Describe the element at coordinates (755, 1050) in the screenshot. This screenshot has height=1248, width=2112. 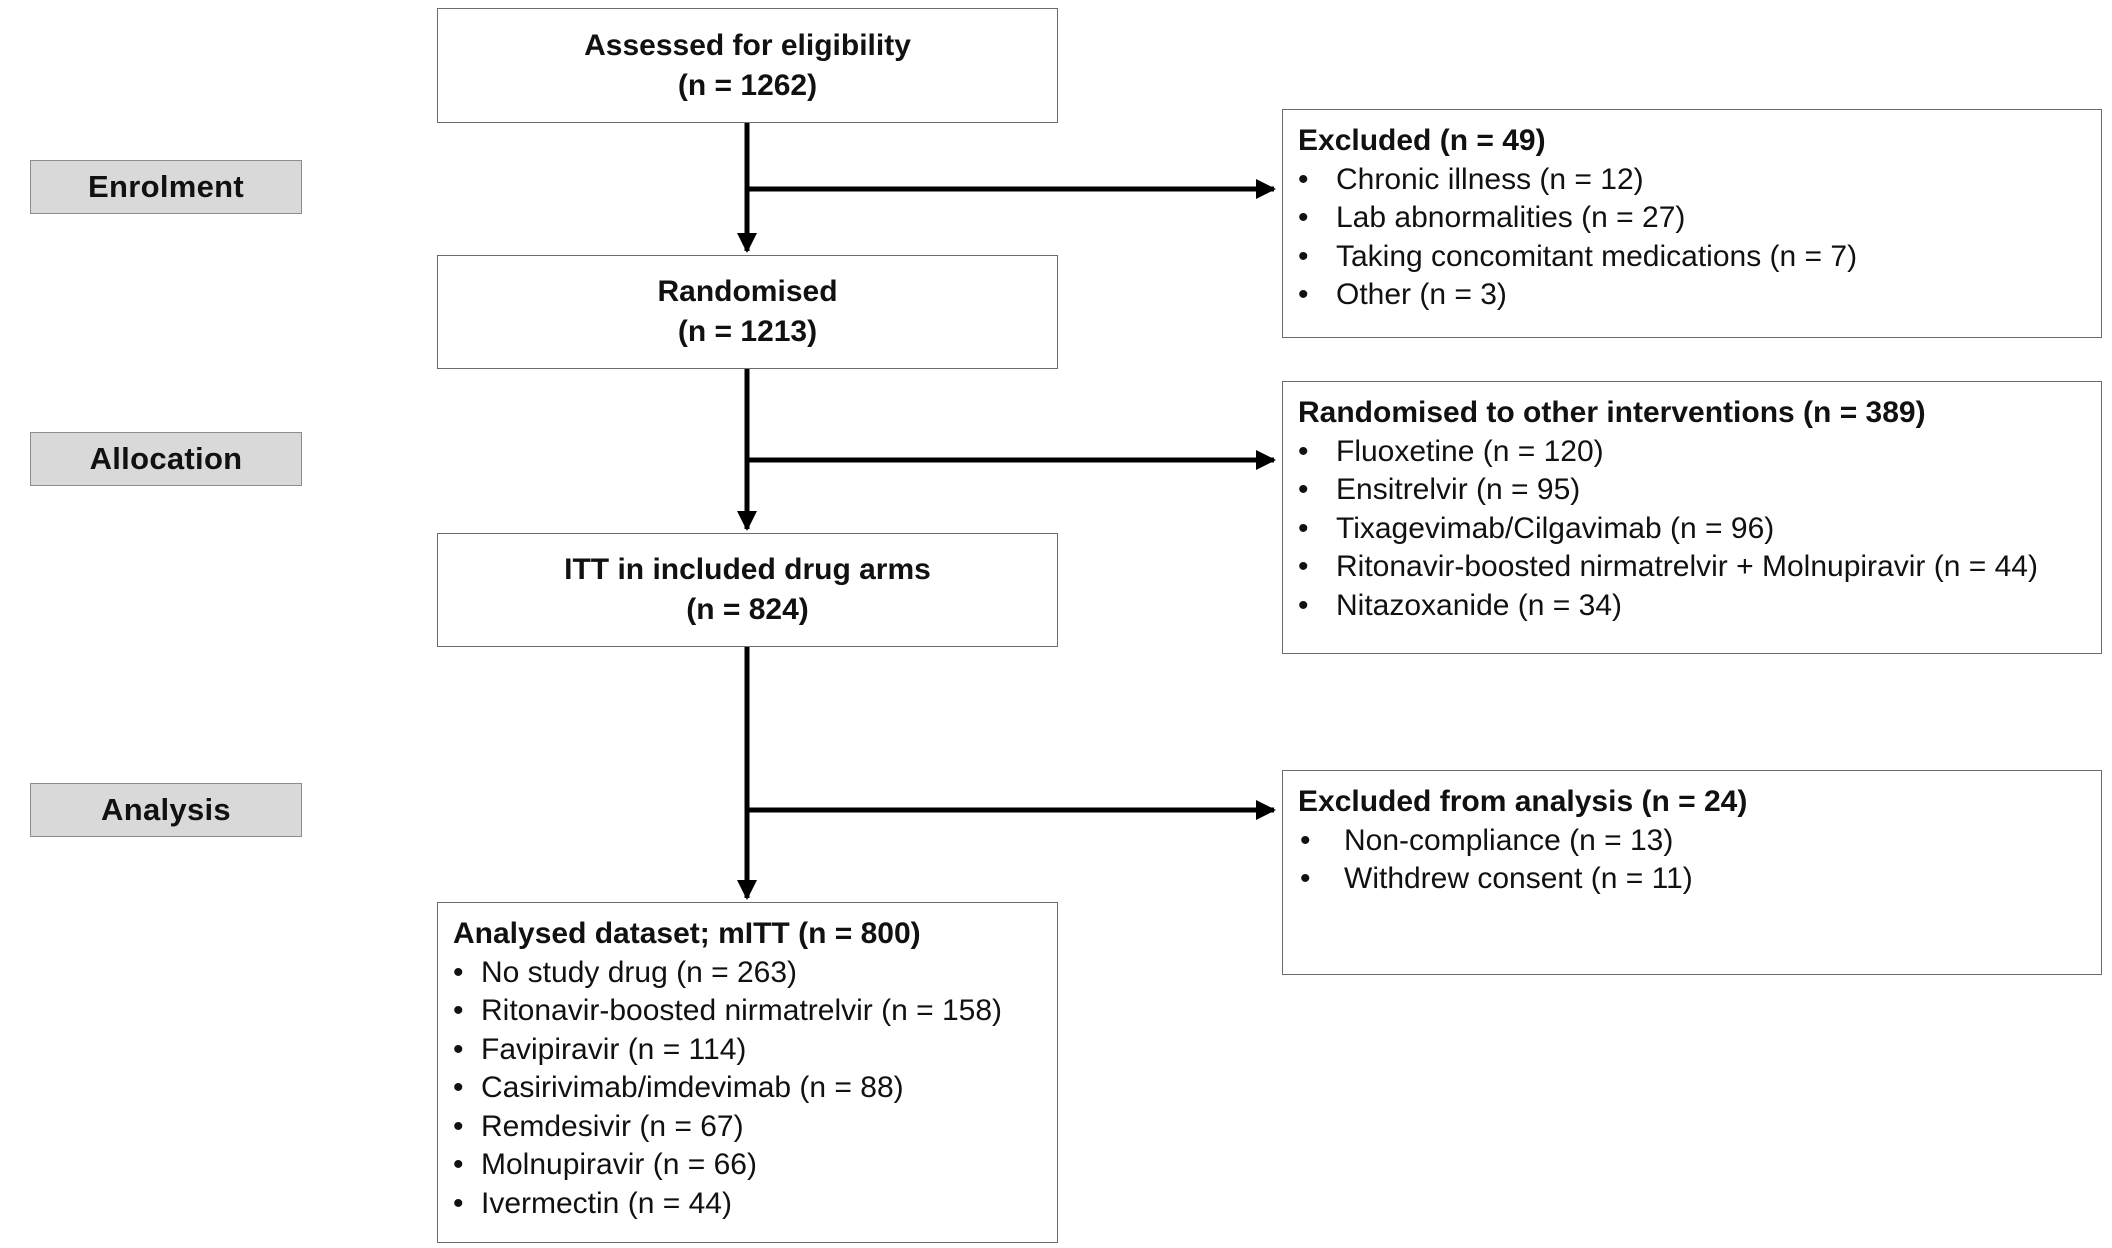
I see `list-item: • Favipiravir (n = 114)` at that location.